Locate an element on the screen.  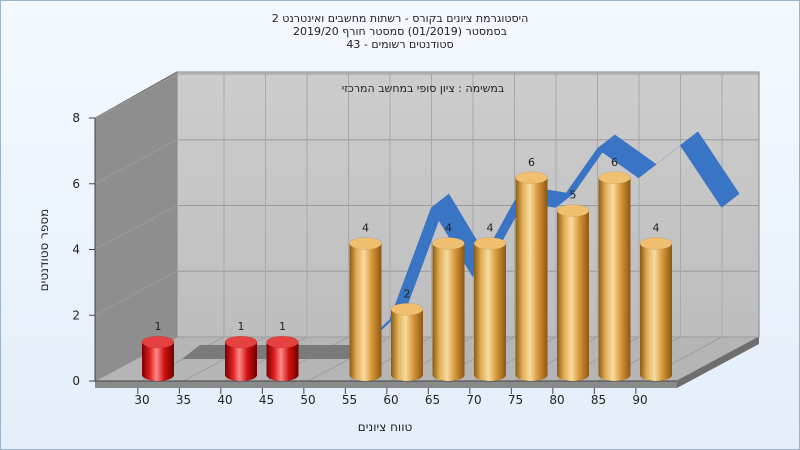
x-tick-label: 75 is located at coordinates (515, 400).